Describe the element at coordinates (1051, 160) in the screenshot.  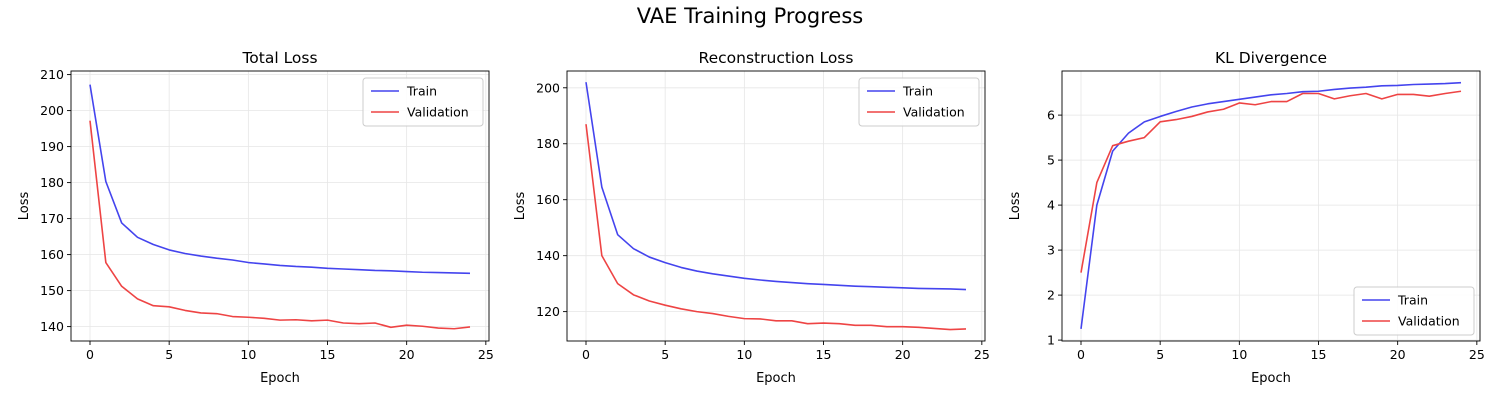
I see `y-tick-label: 5` at that location.